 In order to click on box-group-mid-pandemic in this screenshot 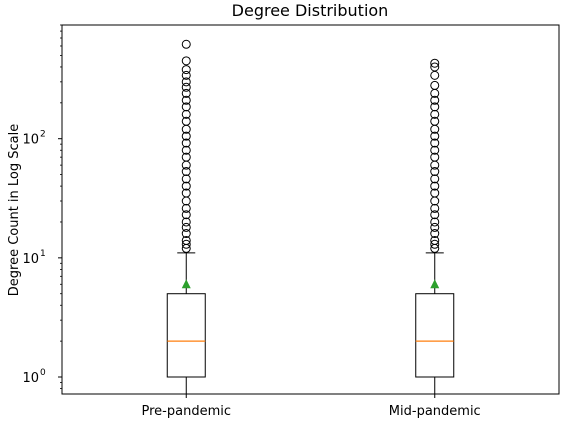, I will do `click(435, 226)`.